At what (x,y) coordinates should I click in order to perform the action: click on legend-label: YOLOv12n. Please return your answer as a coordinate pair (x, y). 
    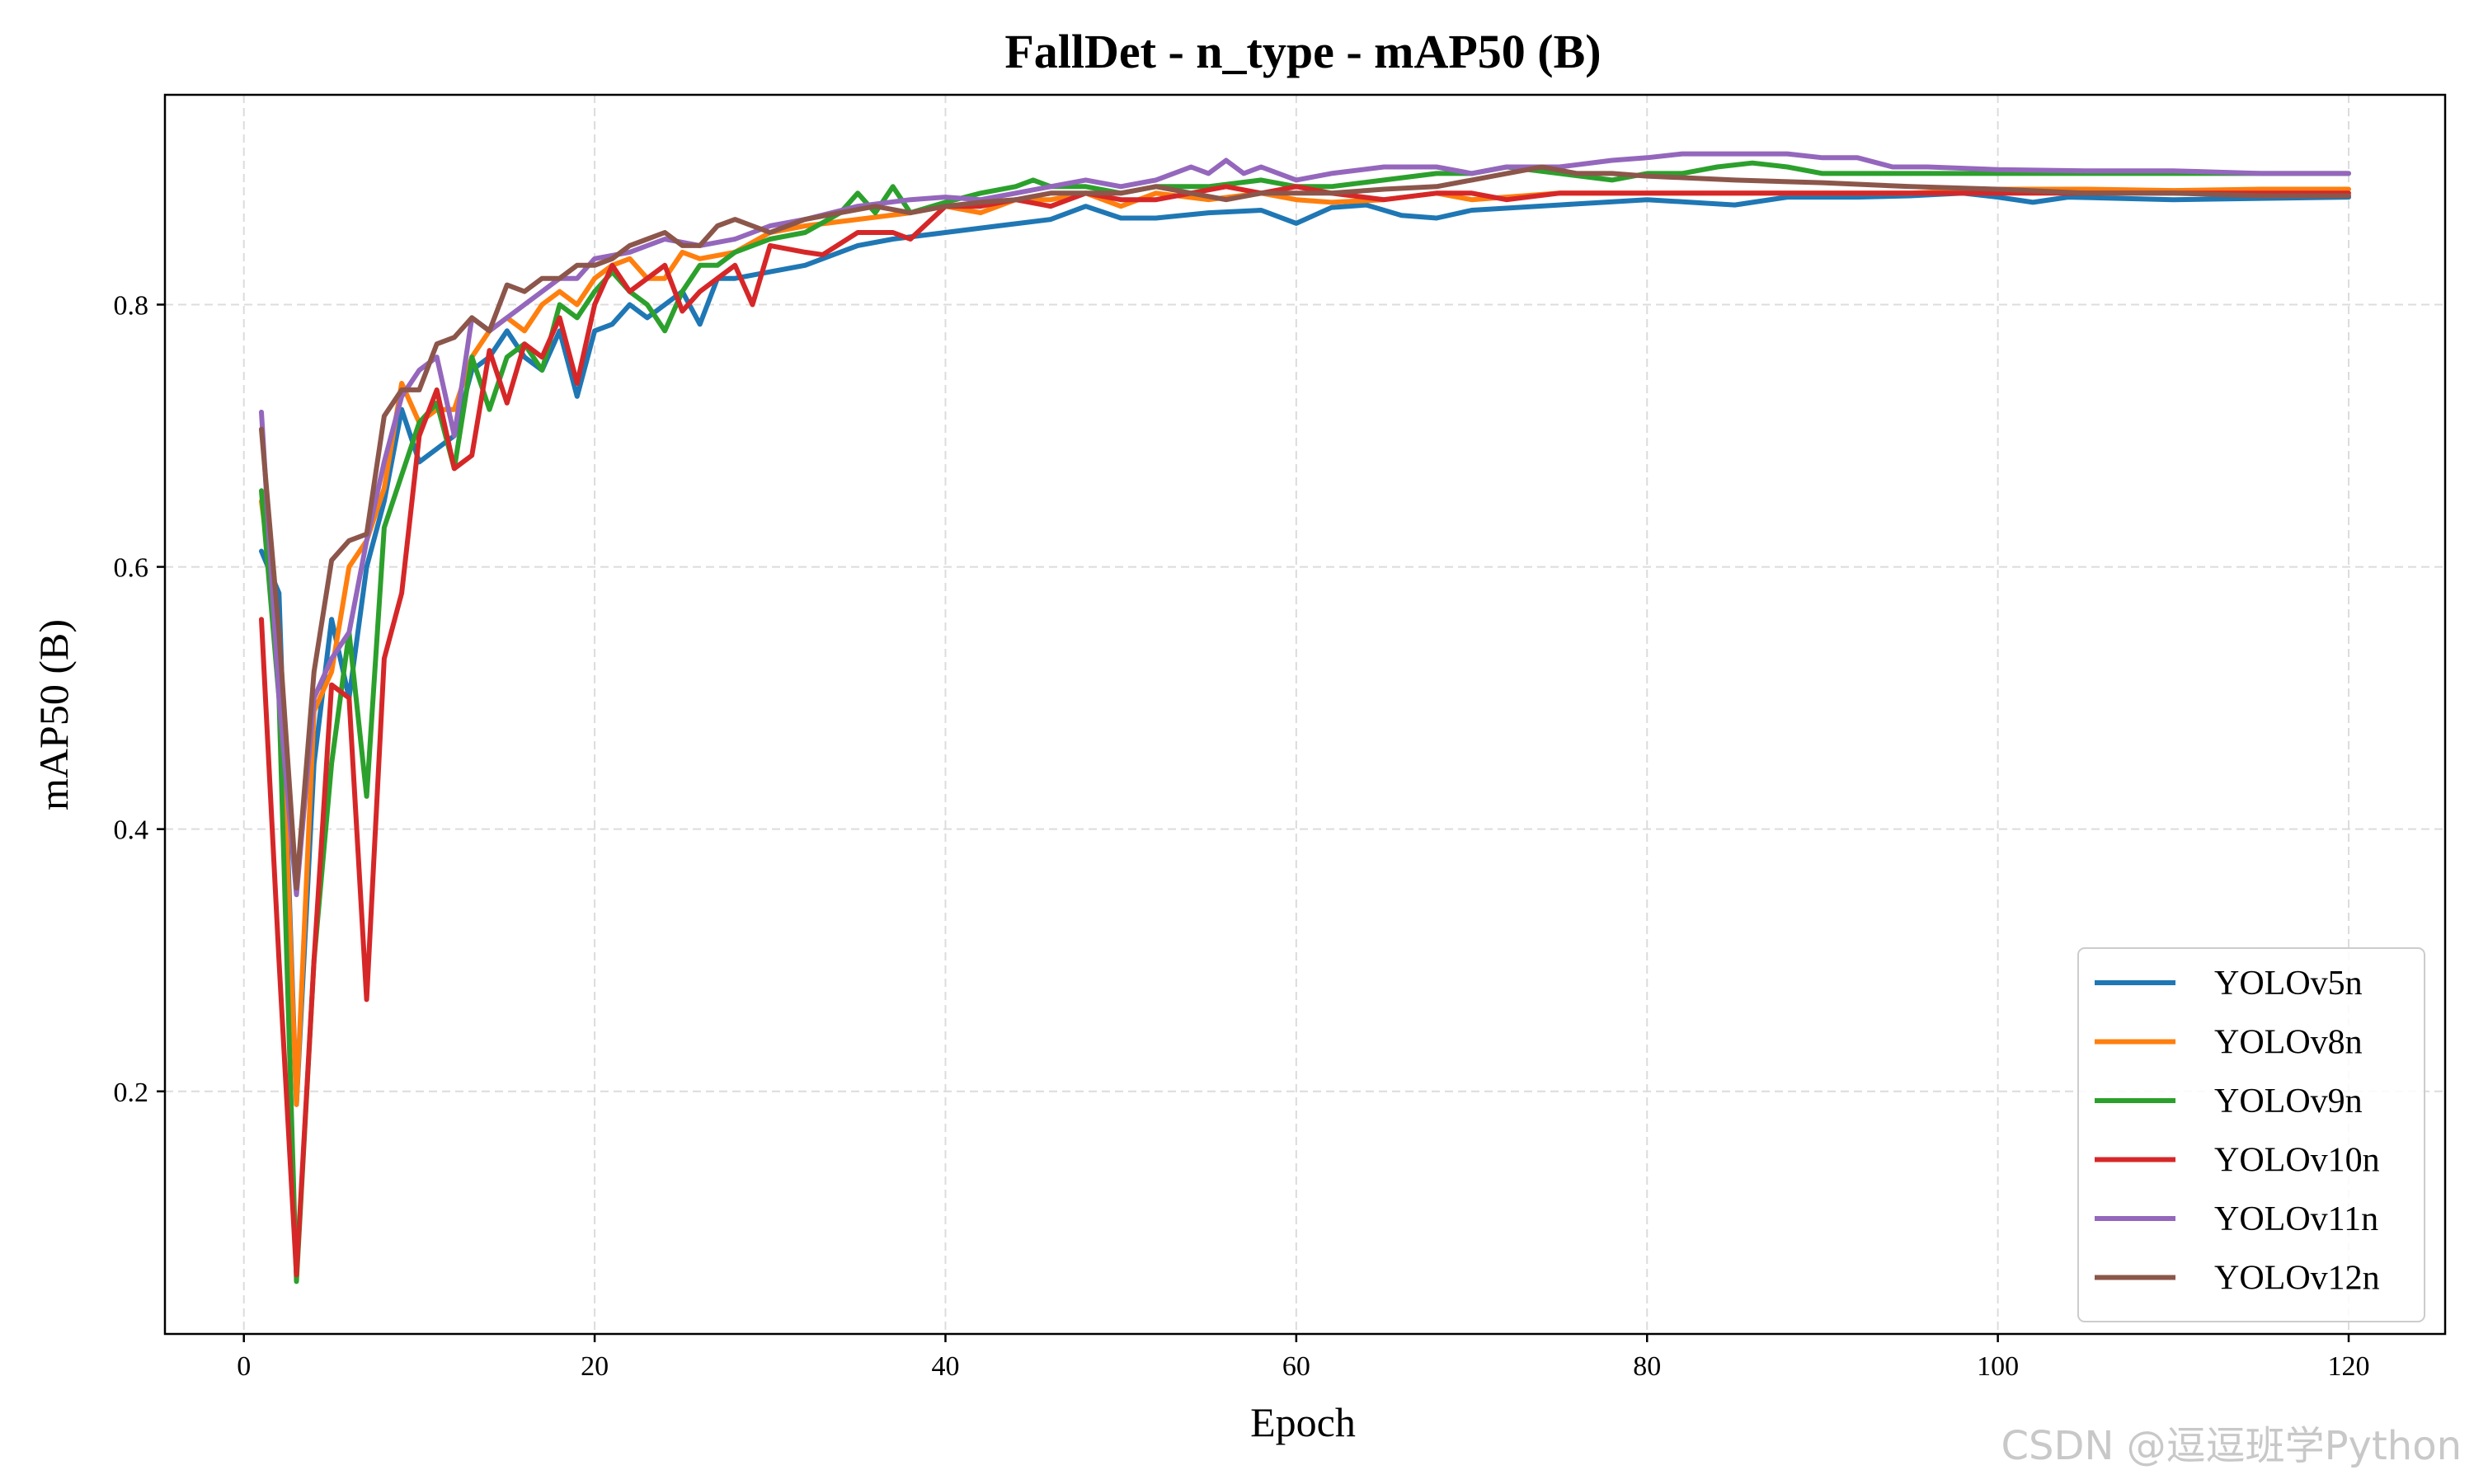
    Looking at the image, I should click on (2297, 1279).